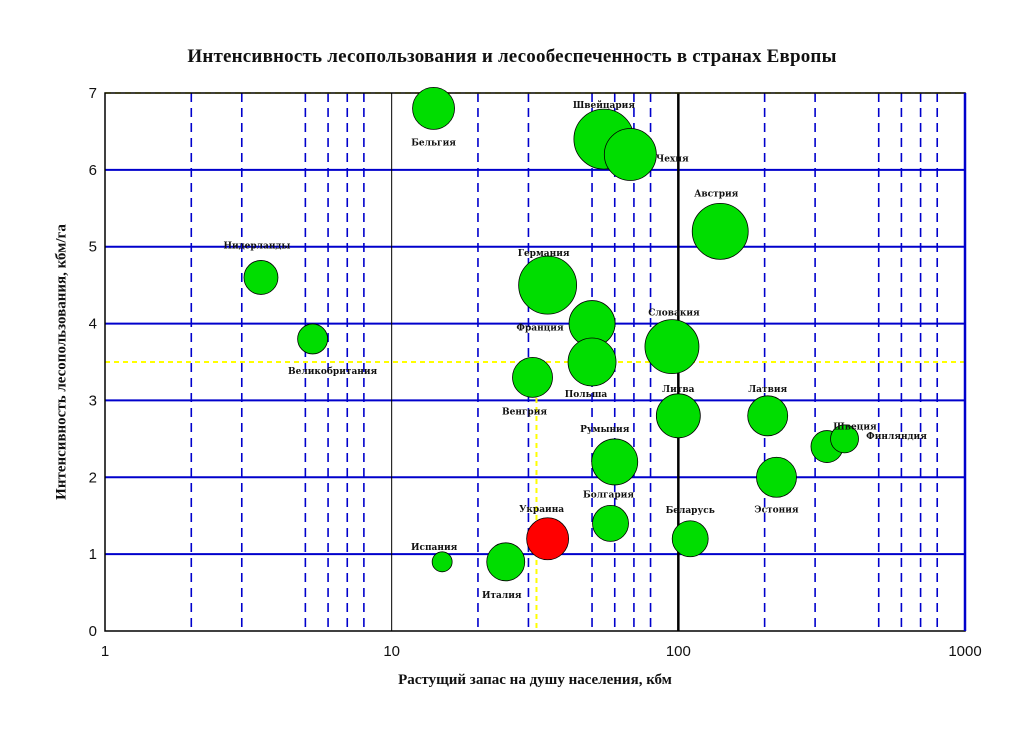 The image size is (1024, 747). Describe the element at coordinates (93, 170) in the screenshot. I see `y-tick-label: 6` at that location.